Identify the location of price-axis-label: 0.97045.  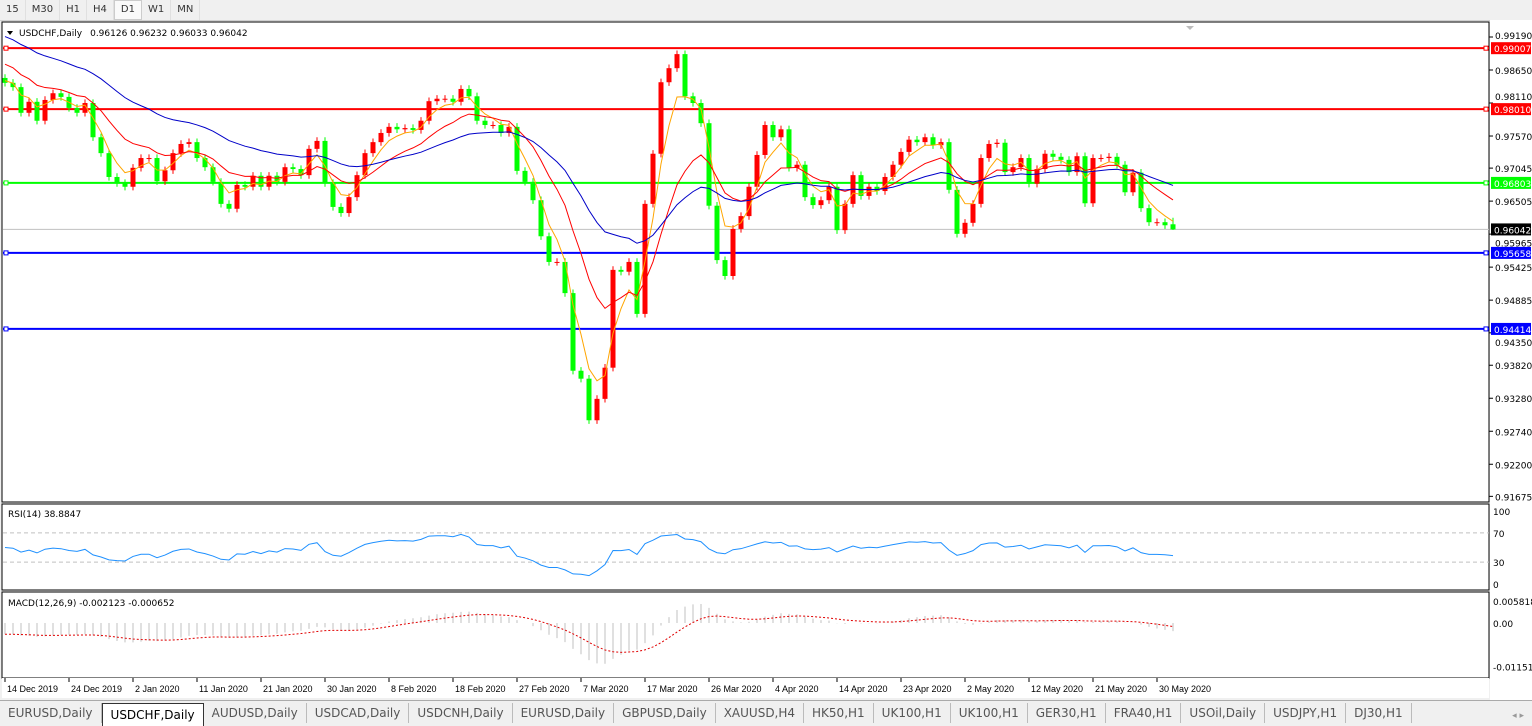
(1513, 170).